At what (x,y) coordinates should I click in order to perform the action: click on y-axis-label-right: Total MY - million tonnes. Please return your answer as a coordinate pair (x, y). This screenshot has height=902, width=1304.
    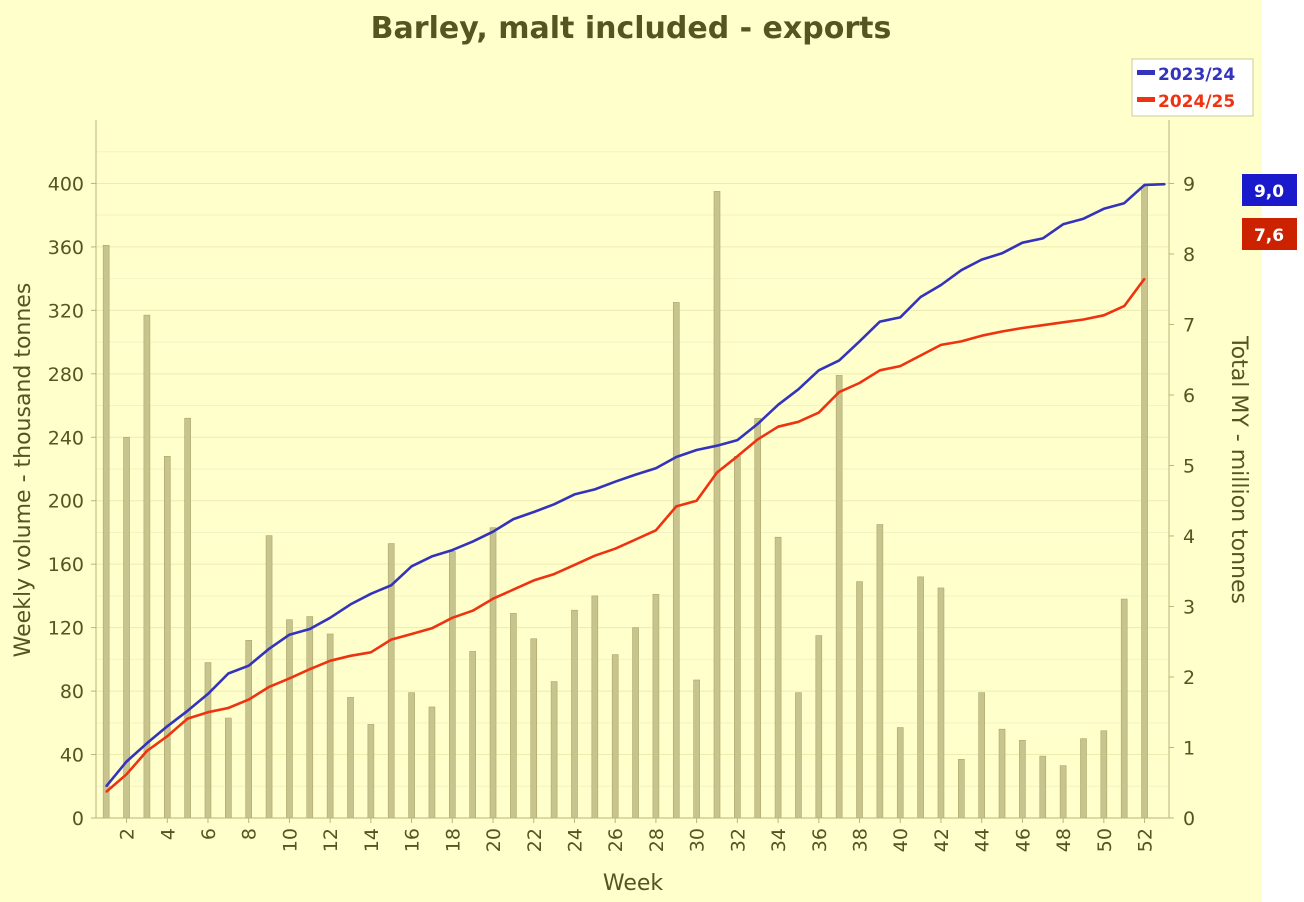
    Looking at the image, I should click on (1238, 469).